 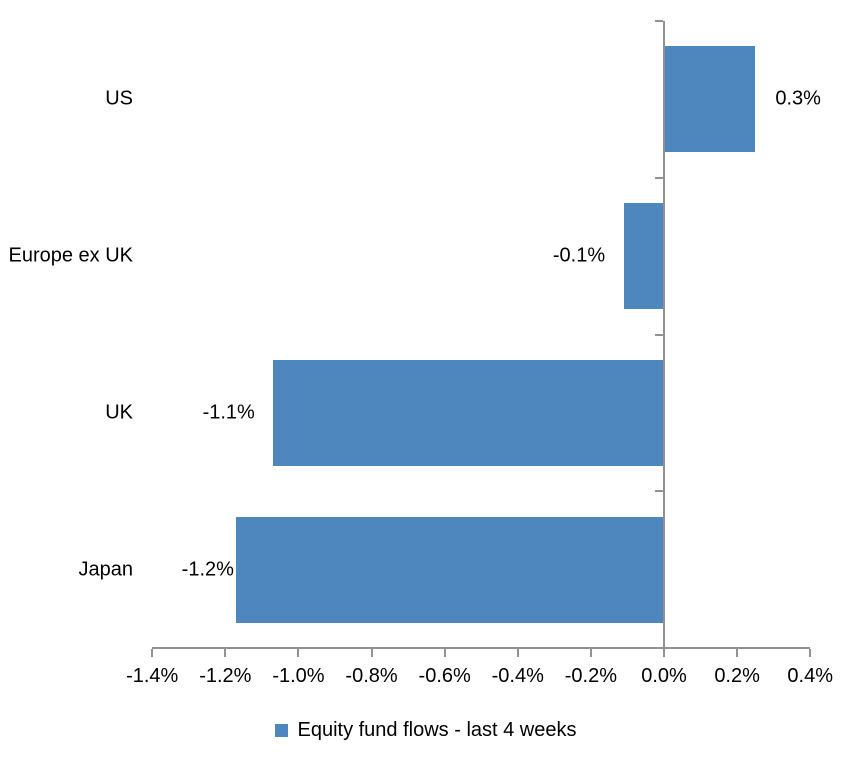 What do you see at coordinates (106, 569) in the screenshot?
I see `category-label-japan: Japan` at bounding box center [106, 569].